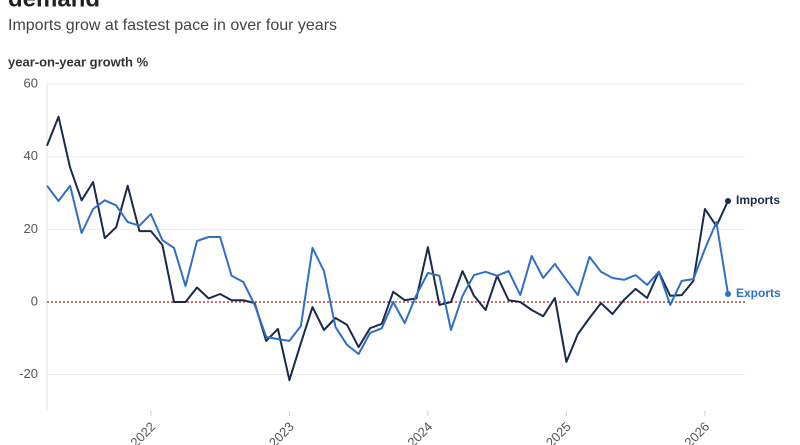 This screenshot has height=445, width=800. Describe the element at coordinates (34, 300) in the screenshot. I see `y-tick-label: 0` at that location.